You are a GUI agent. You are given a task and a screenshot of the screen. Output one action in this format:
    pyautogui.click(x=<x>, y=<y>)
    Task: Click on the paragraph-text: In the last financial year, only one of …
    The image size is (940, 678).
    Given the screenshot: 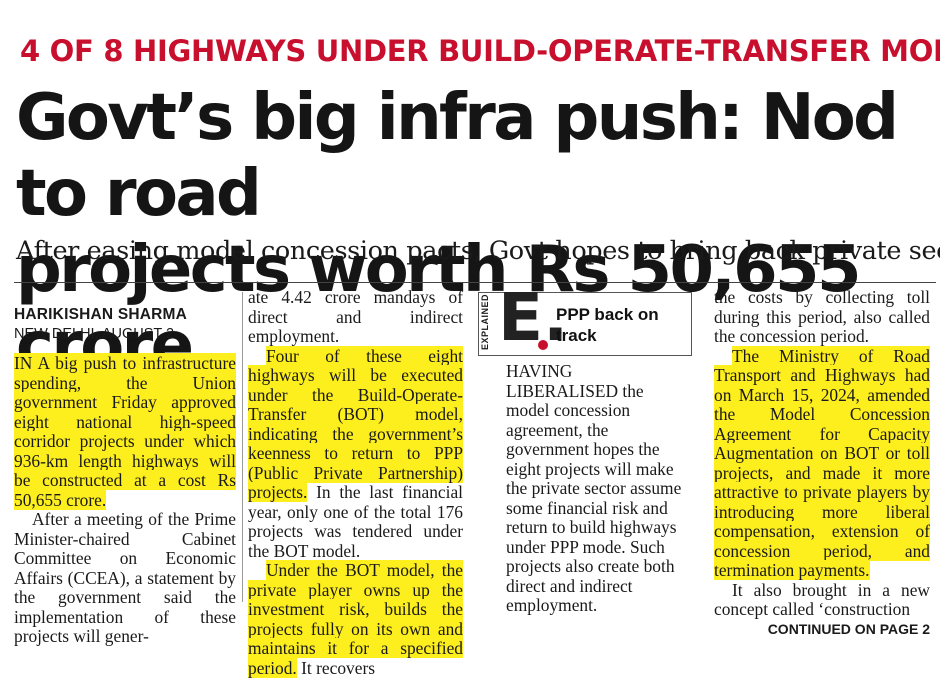 What is the action you would take?
    pyautogui.click(x=355, y=521)
    